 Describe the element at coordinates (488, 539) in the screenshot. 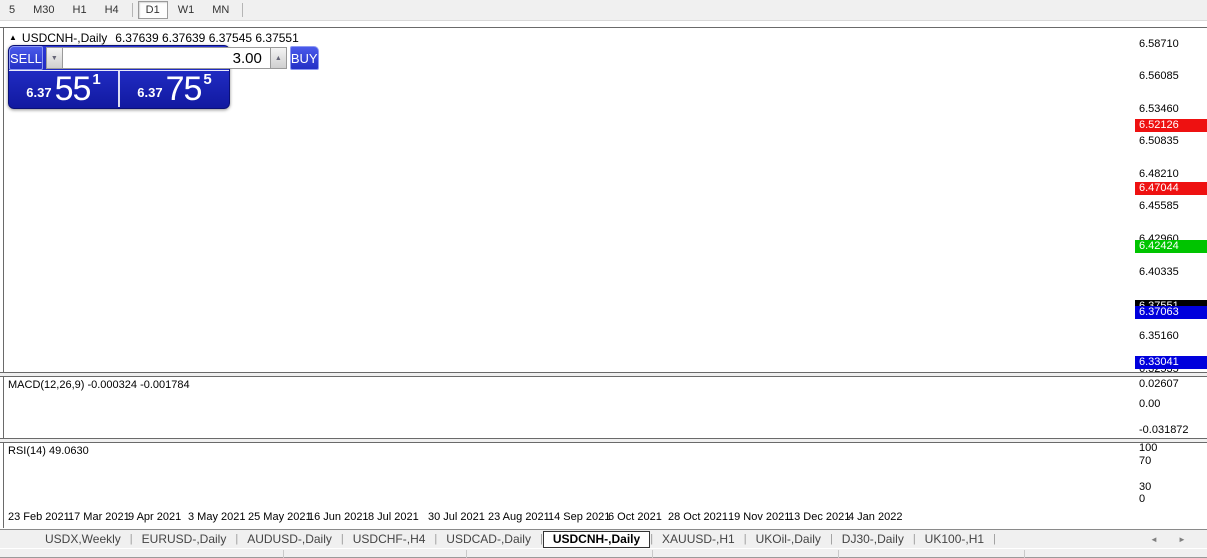

I see `chart-tab-usdcad-daily: USDCAD-,Daily` at that location.